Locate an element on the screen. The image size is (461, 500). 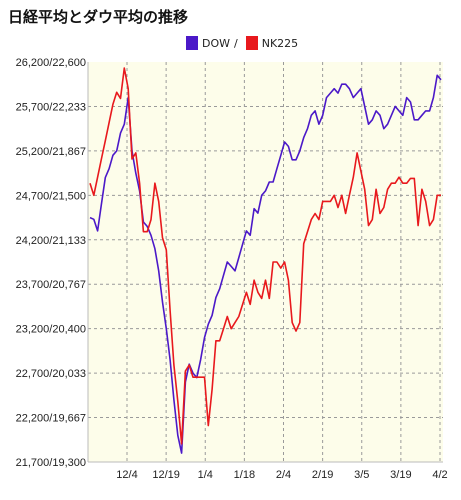
x-tick-label: 12/19 is located at coordinates (166, 475).